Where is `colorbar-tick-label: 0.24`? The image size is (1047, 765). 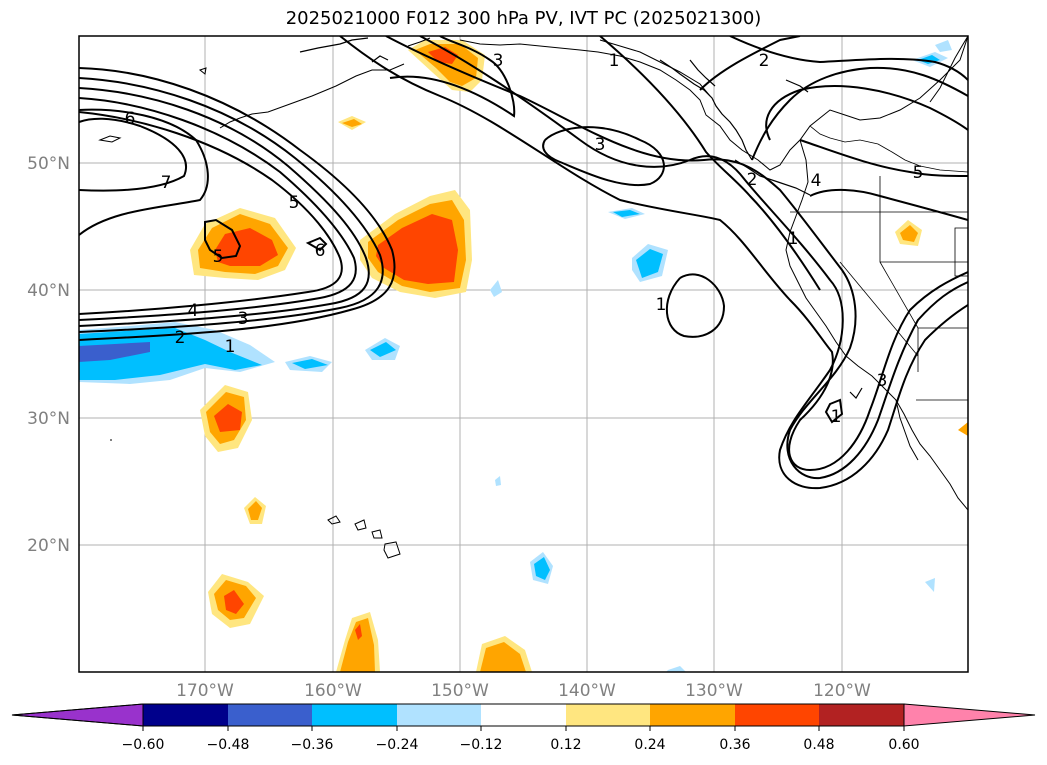 colorbar-tick-label: 0.24 is located at coordinates (649, 745).